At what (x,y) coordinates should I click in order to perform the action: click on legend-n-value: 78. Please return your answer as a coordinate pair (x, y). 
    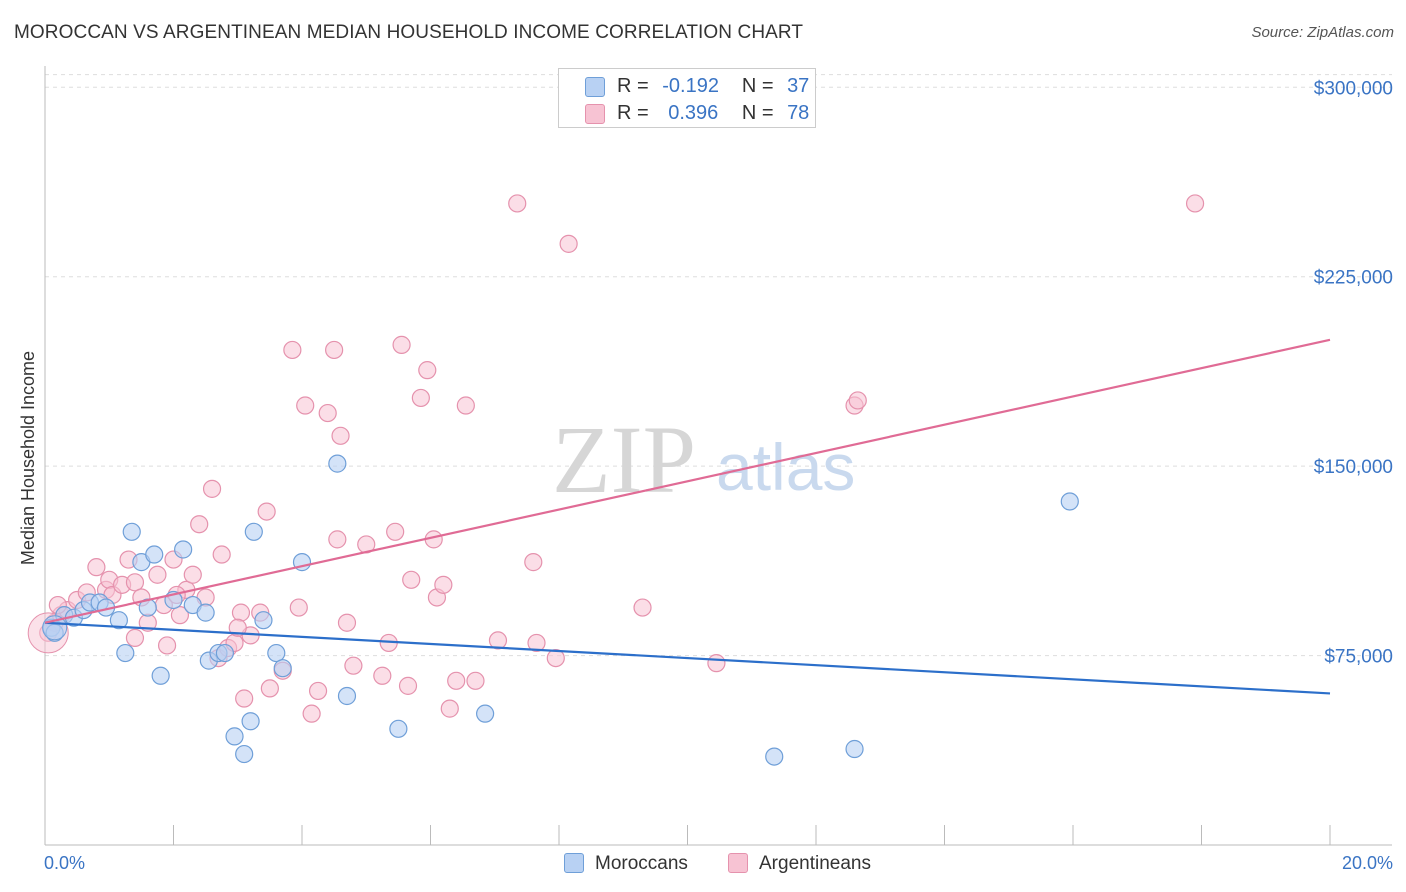
    Looking at the image, I should click on (798, 113).